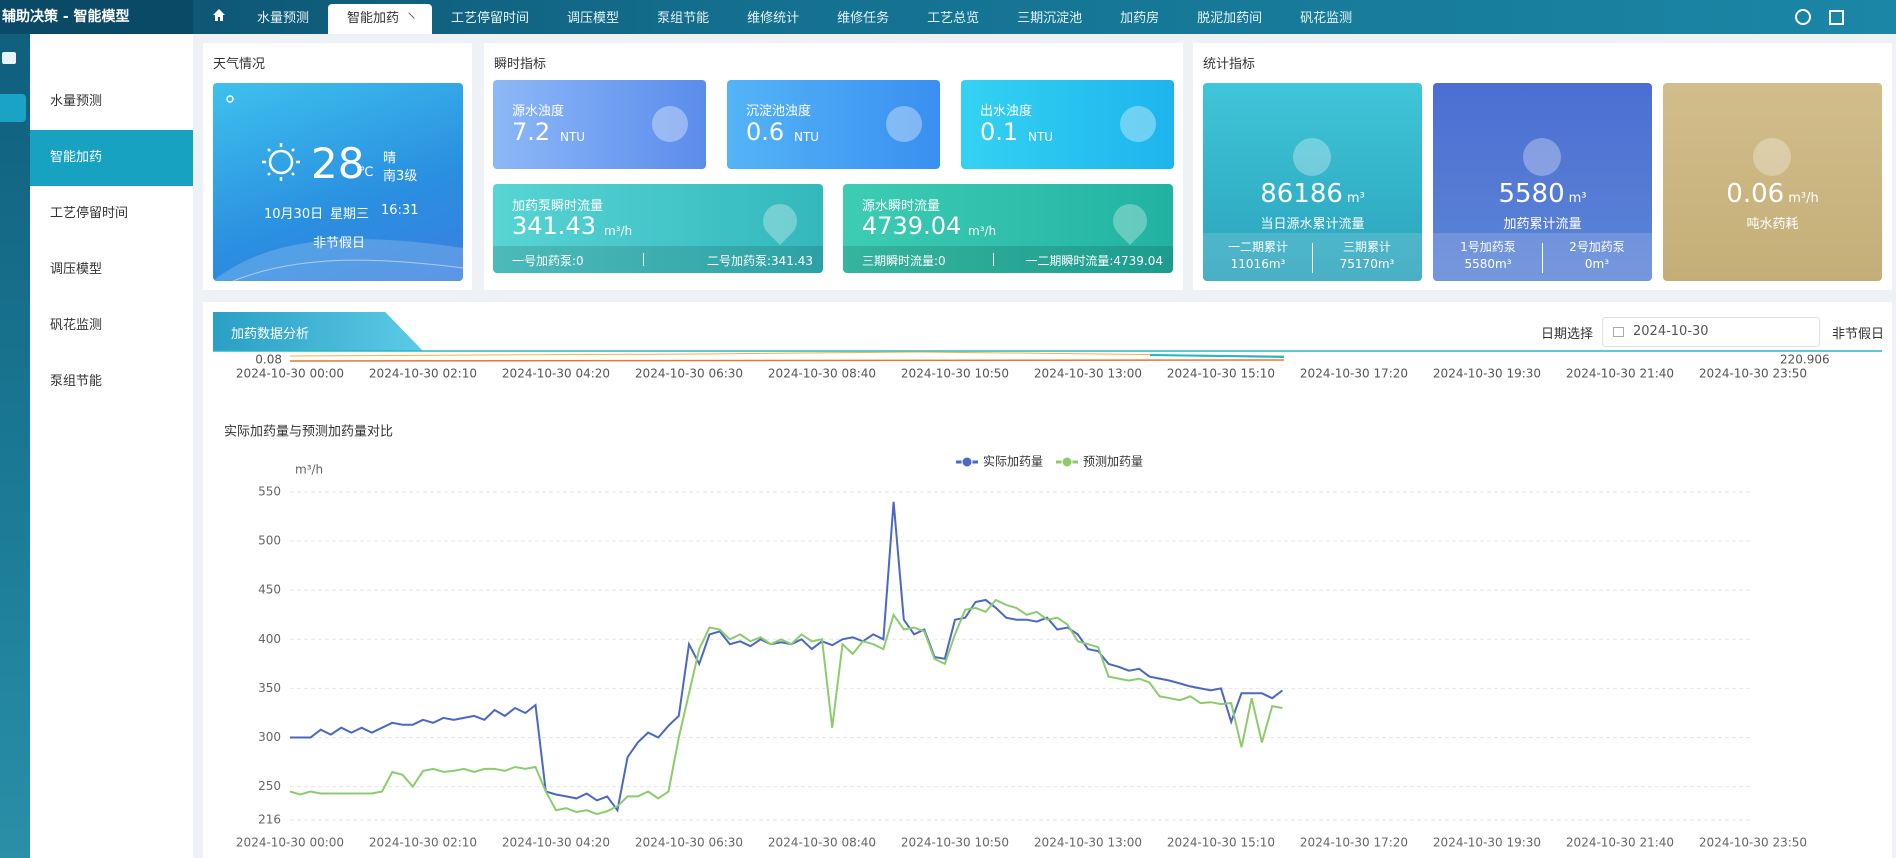 This screenshot has width=1896, height=858. I want to click on tab-label: 维修任务, so click(863, 18).